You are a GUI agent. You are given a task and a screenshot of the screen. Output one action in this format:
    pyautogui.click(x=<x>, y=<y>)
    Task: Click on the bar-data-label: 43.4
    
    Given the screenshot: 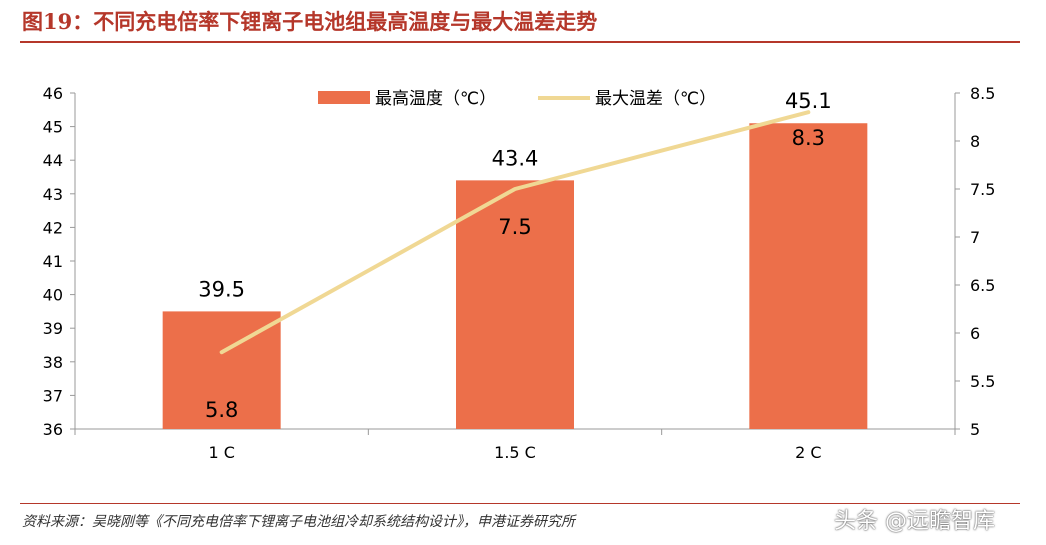 What is the action you would take?
    pyautogui.click(x=515, y=158)
    